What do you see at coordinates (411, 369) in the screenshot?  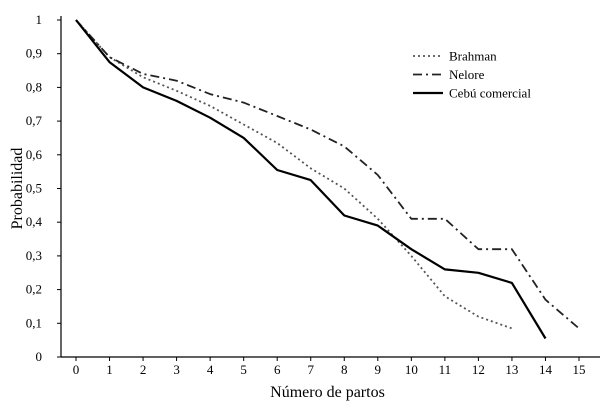 I see `x-tick-label: 10` at bounding box center [411, 369].